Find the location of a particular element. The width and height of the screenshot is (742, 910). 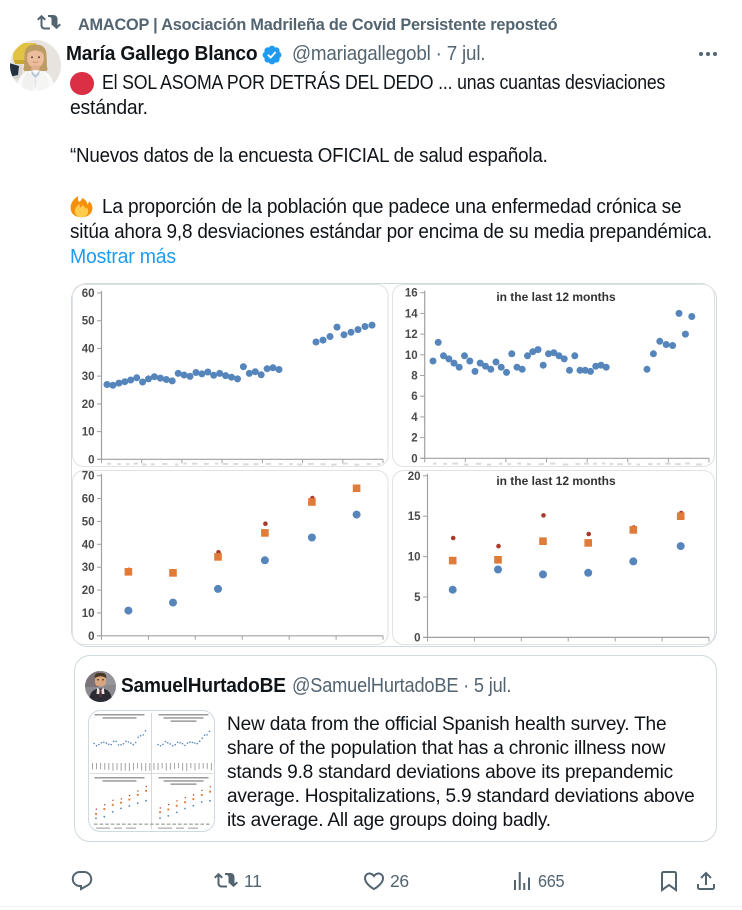

svg-text: 8 is located at coordinates (414, 377).